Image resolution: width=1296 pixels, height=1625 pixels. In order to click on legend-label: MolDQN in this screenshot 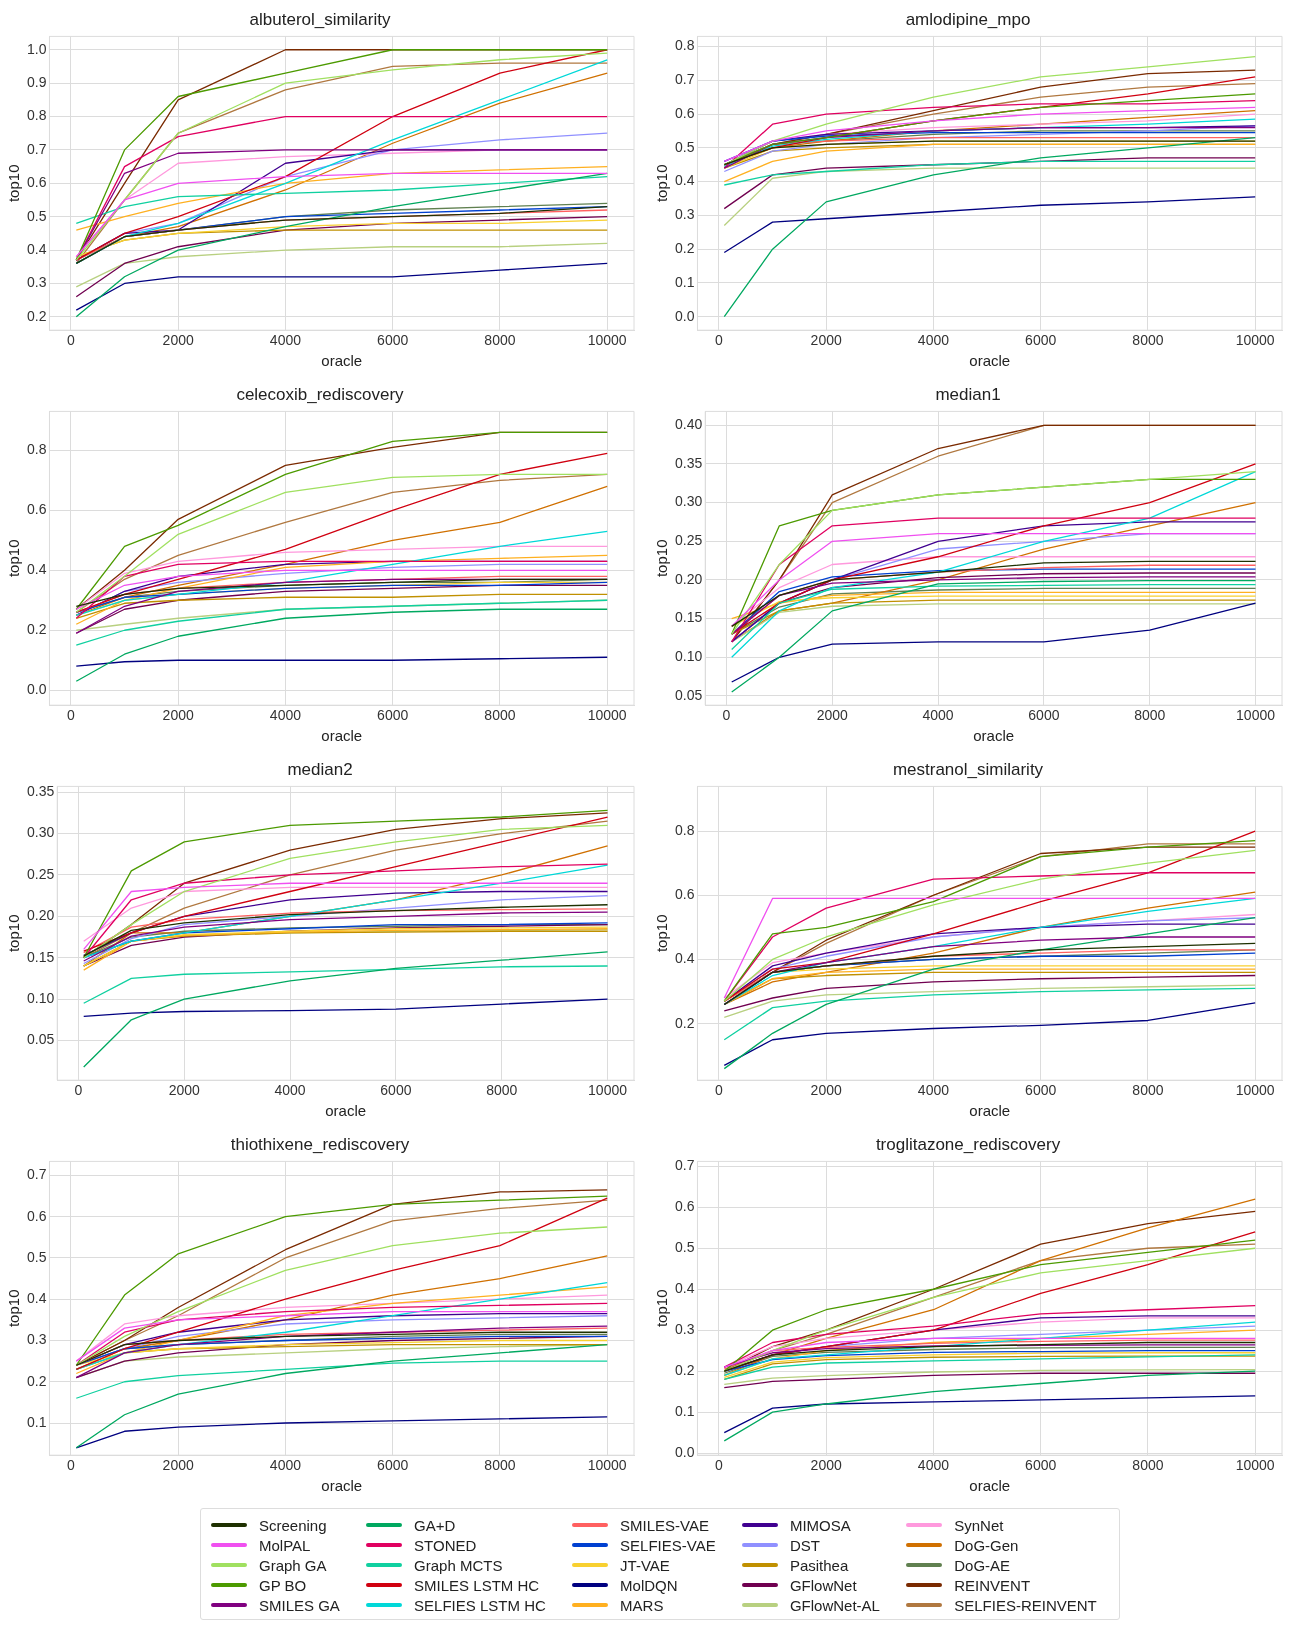, I will do `click(649, 1585)`.